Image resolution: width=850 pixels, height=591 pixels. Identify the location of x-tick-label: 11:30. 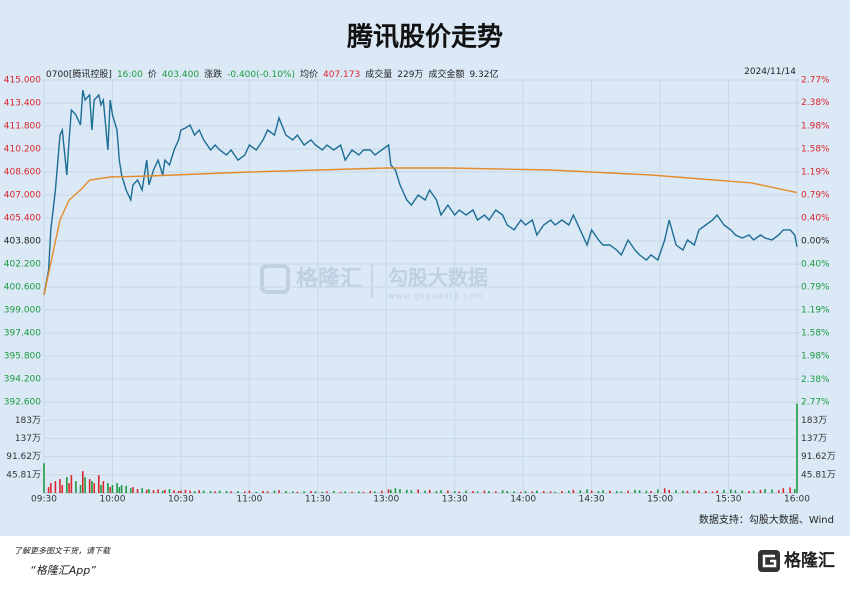
(318, 500).